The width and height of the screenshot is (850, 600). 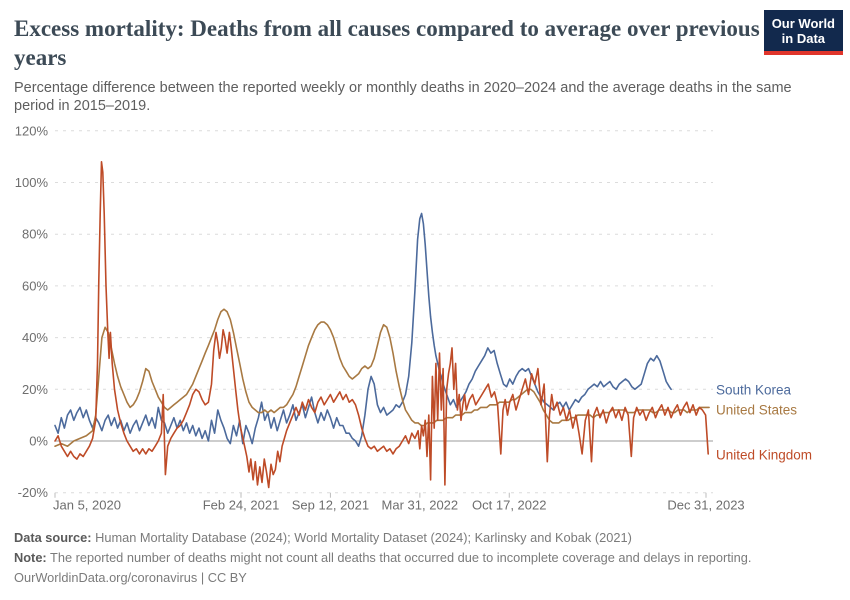 I want to click on y-tick-label: 120%, so click(x=32, y=130).